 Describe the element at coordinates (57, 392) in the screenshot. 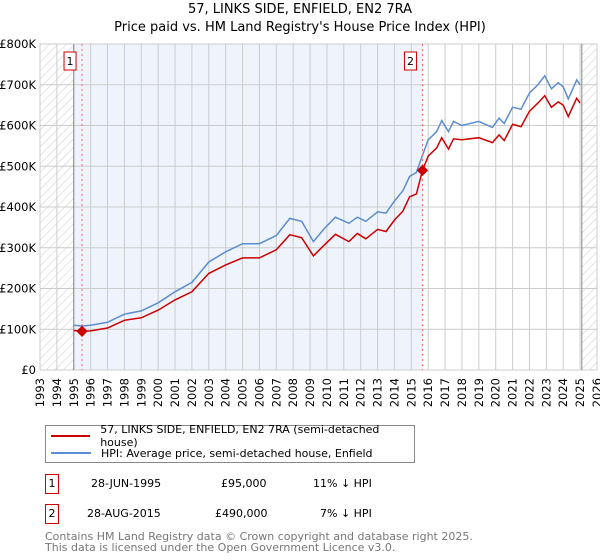

I see `x-tick-label: 1994` at that location.